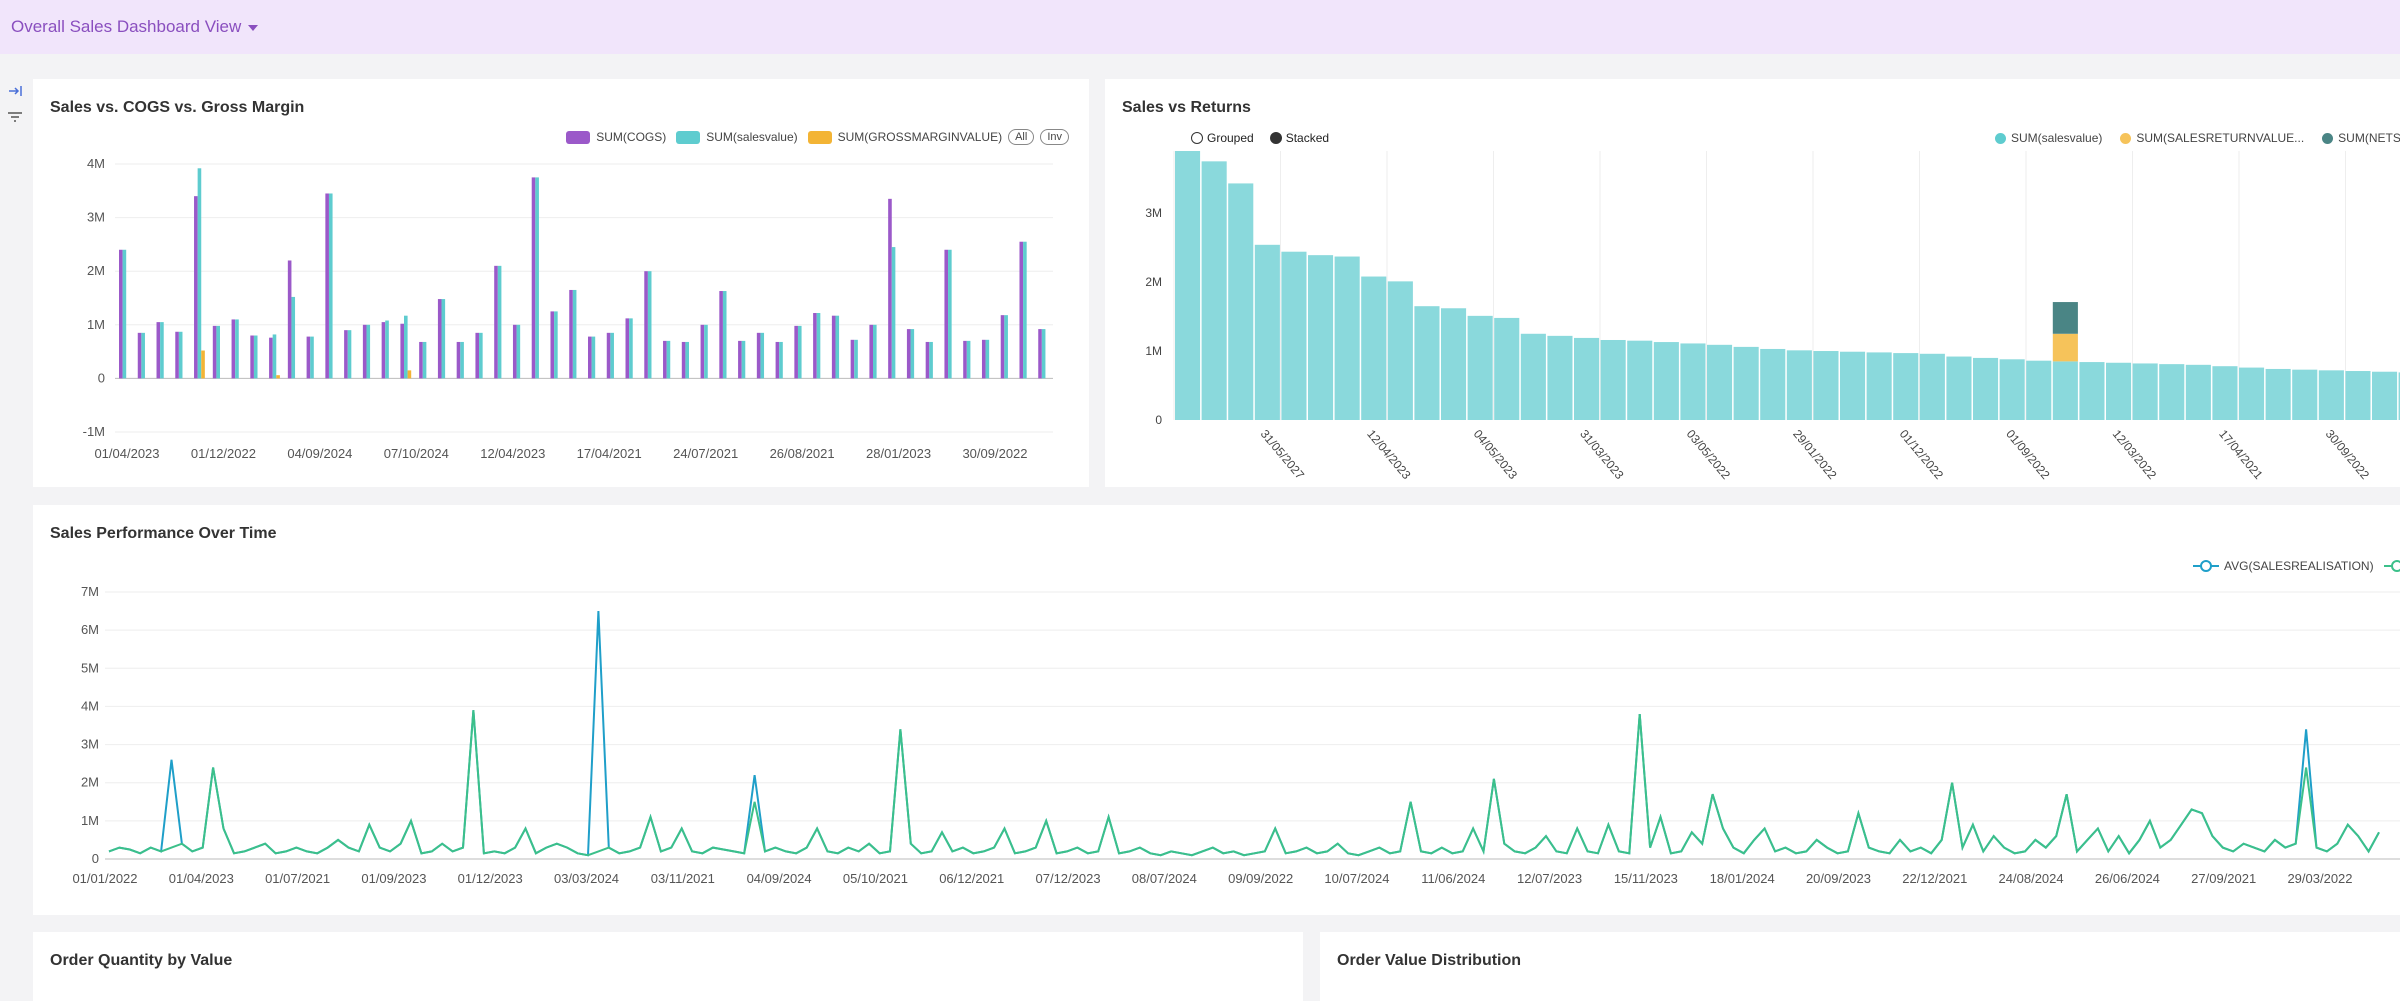  What do you see at coordinates (101, 377) in the screenshot?
I see `y-tick-label: 0` at bounding box center [101, 377].